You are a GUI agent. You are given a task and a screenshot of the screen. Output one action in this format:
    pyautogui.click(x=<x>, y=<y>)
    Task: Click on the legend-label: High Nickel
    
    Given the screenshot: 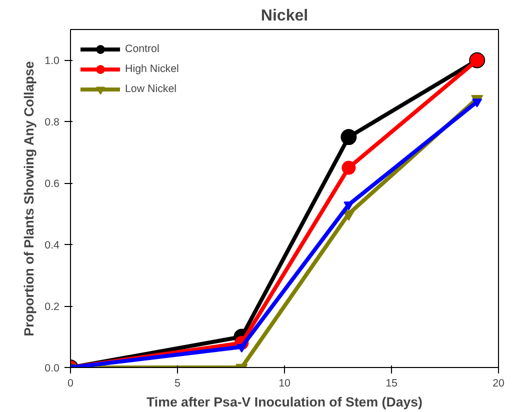 What is the action you would take?
    pyautogui.click(x=152, y=69)
    